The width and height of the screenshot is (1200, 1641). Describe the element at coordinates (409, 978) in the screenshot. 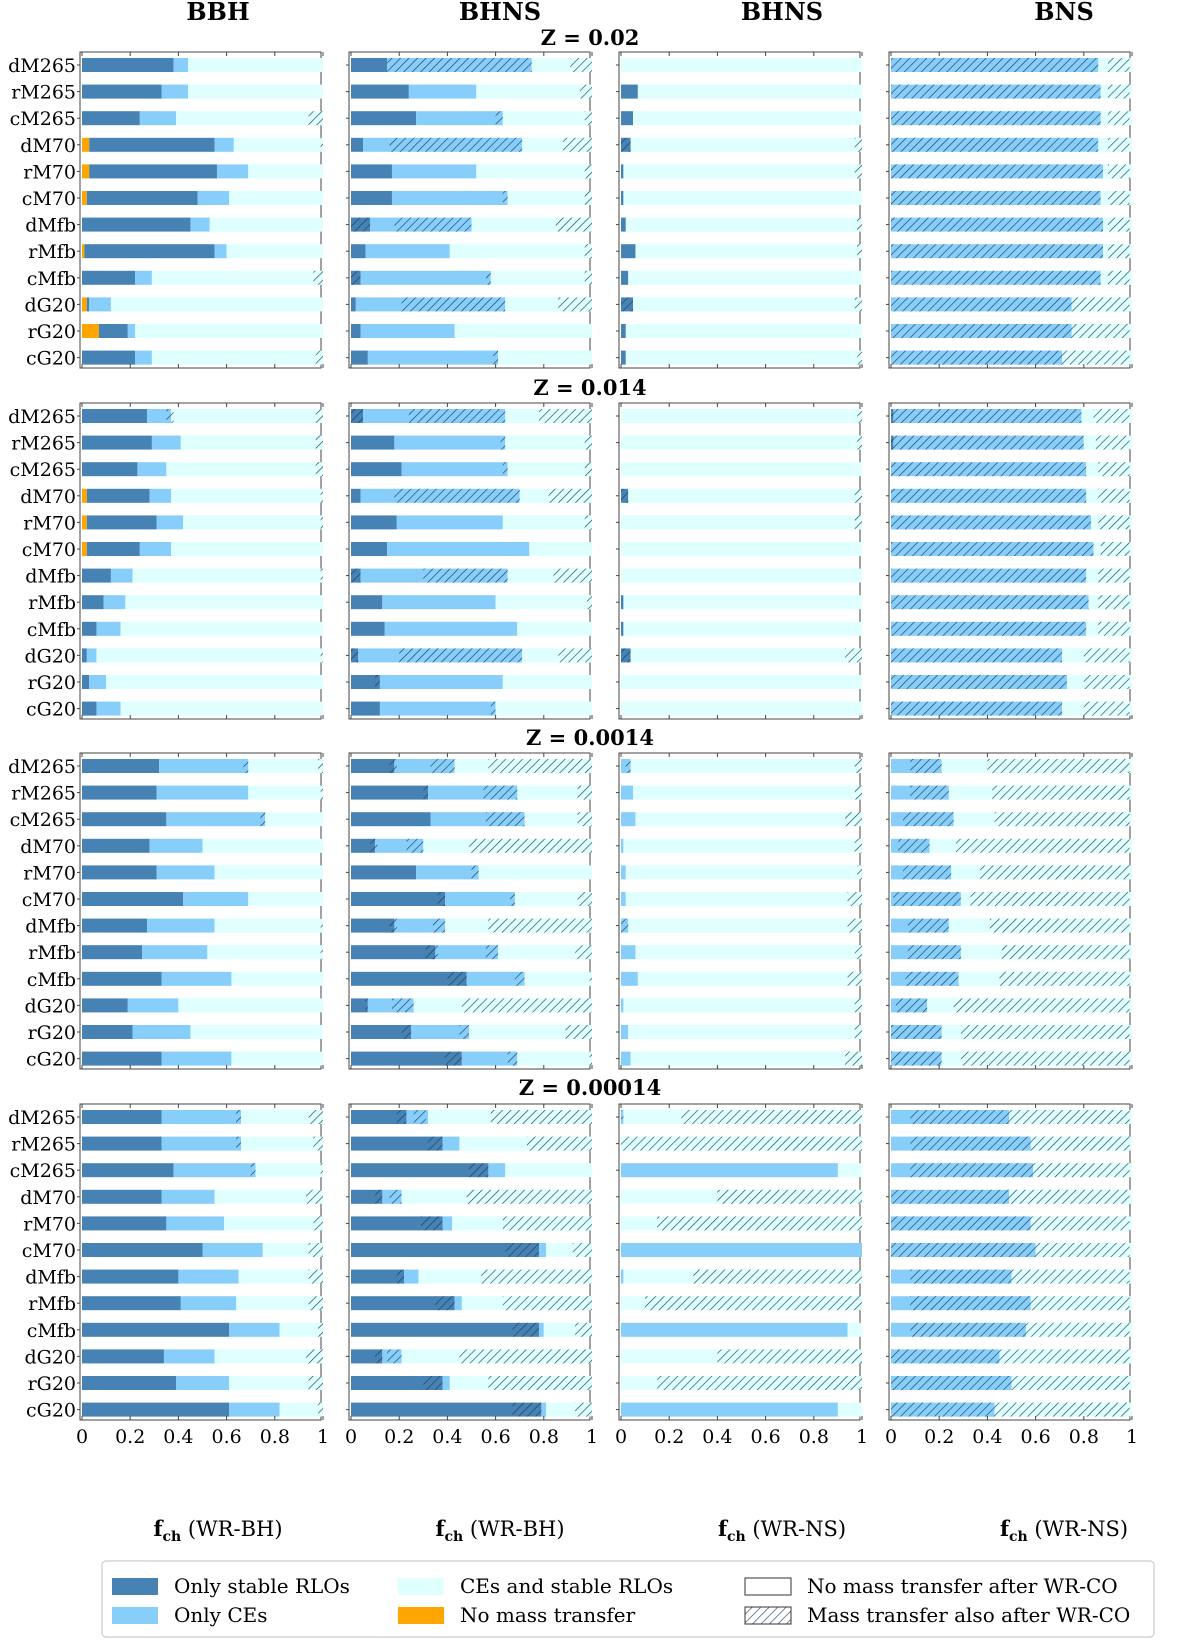

I see `bar-cmfb-stable-rlo` at that location.